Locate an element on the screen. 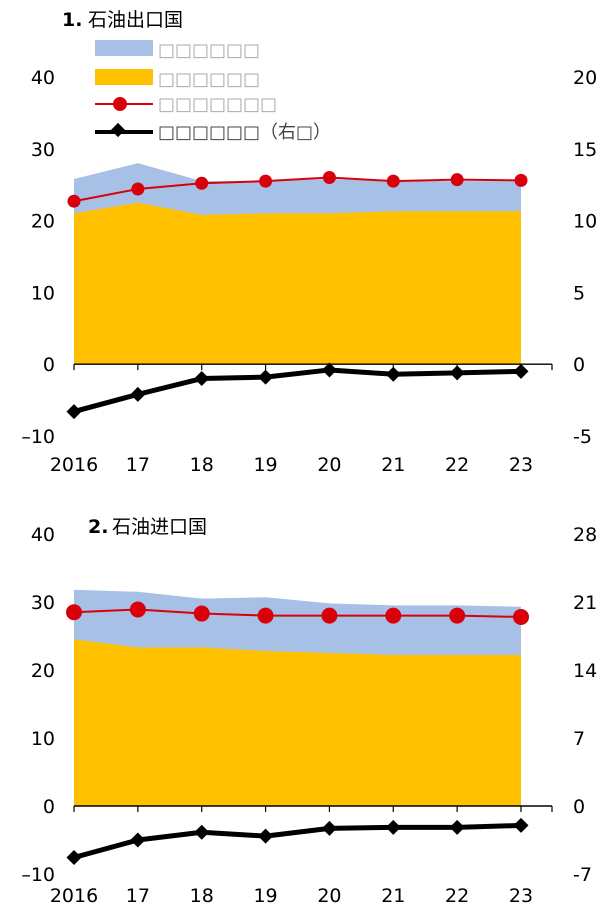  panel-2-number: 2. is located at coordinates (98, 527).